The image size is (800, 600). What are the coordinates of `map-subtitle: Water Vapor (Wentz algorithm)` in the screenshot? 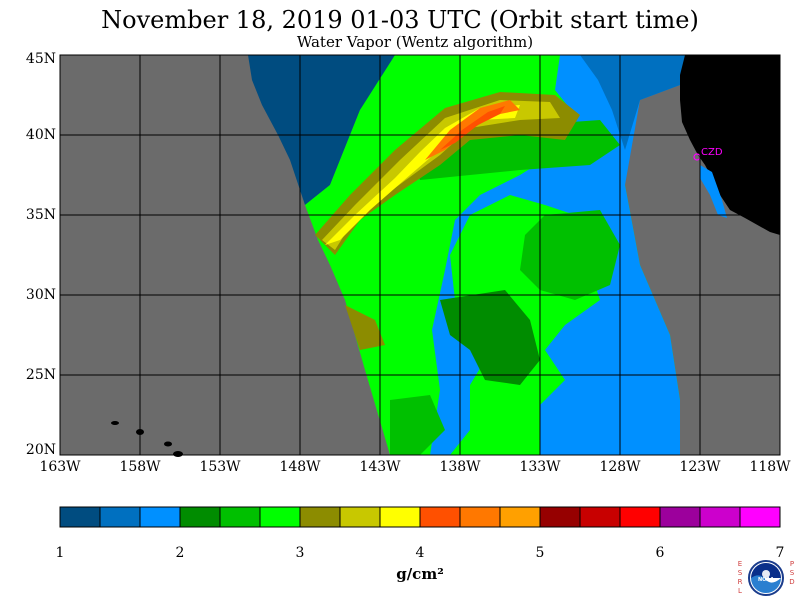 It's located at (415, 42).